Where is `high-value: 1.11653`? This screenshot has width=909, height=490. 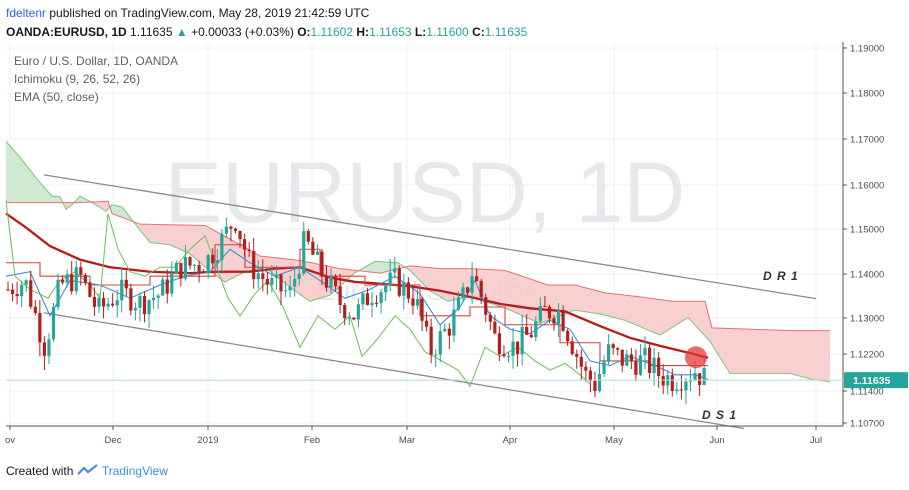 high-value: 1.11653 is located at coordinates (390, 32).